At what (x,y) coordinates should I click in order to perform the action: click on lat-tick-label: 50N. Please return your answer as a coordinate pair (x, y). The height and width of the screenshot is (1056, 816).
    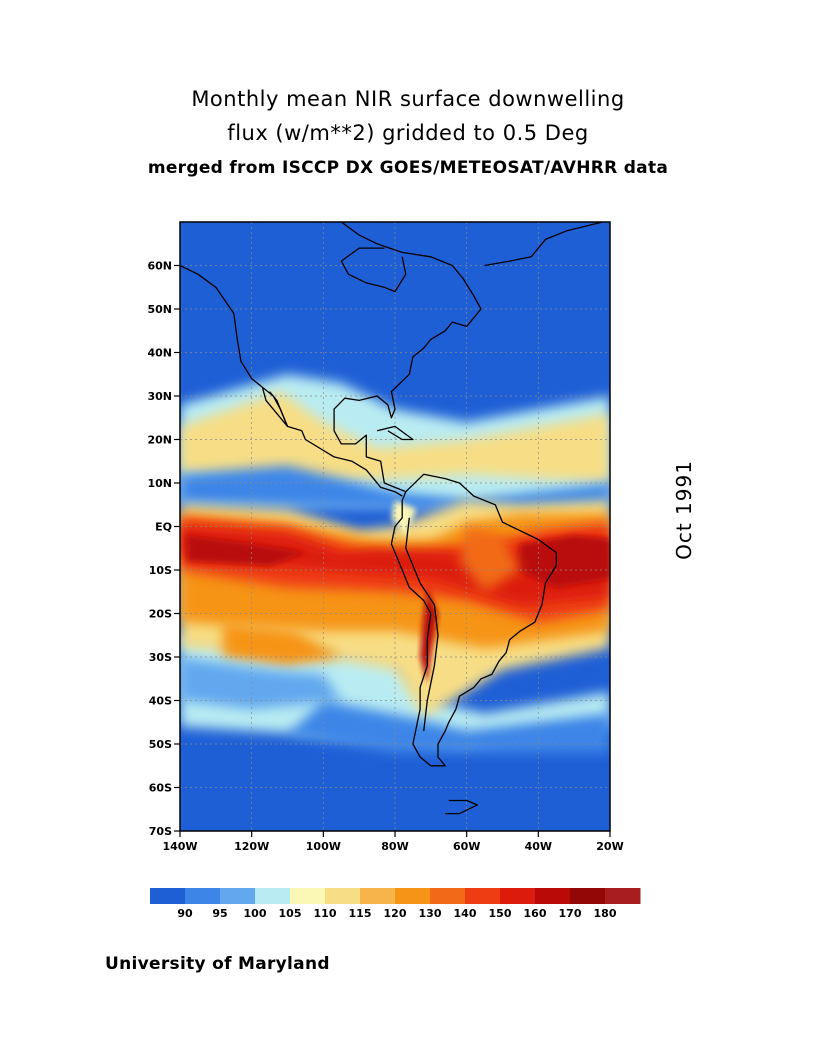
    Looking at the image, I should click on (159, 309).